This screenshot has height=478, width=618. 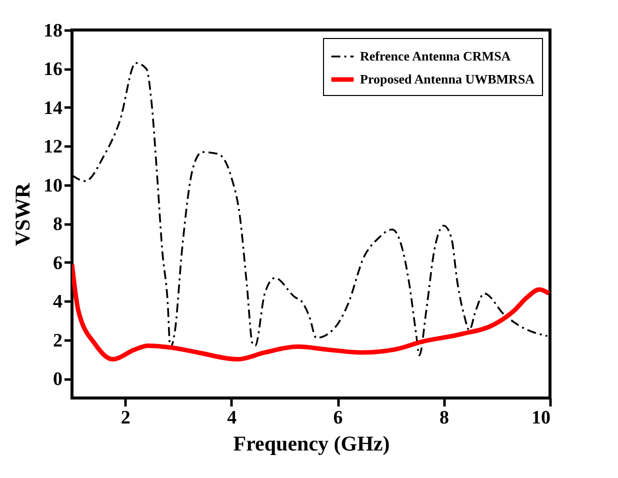 What do you see at coordinates (448, 79) in the screenshot?
I see `legend-label: Proposed Antenna UWBMRSA` at bounding box center [448, 79].